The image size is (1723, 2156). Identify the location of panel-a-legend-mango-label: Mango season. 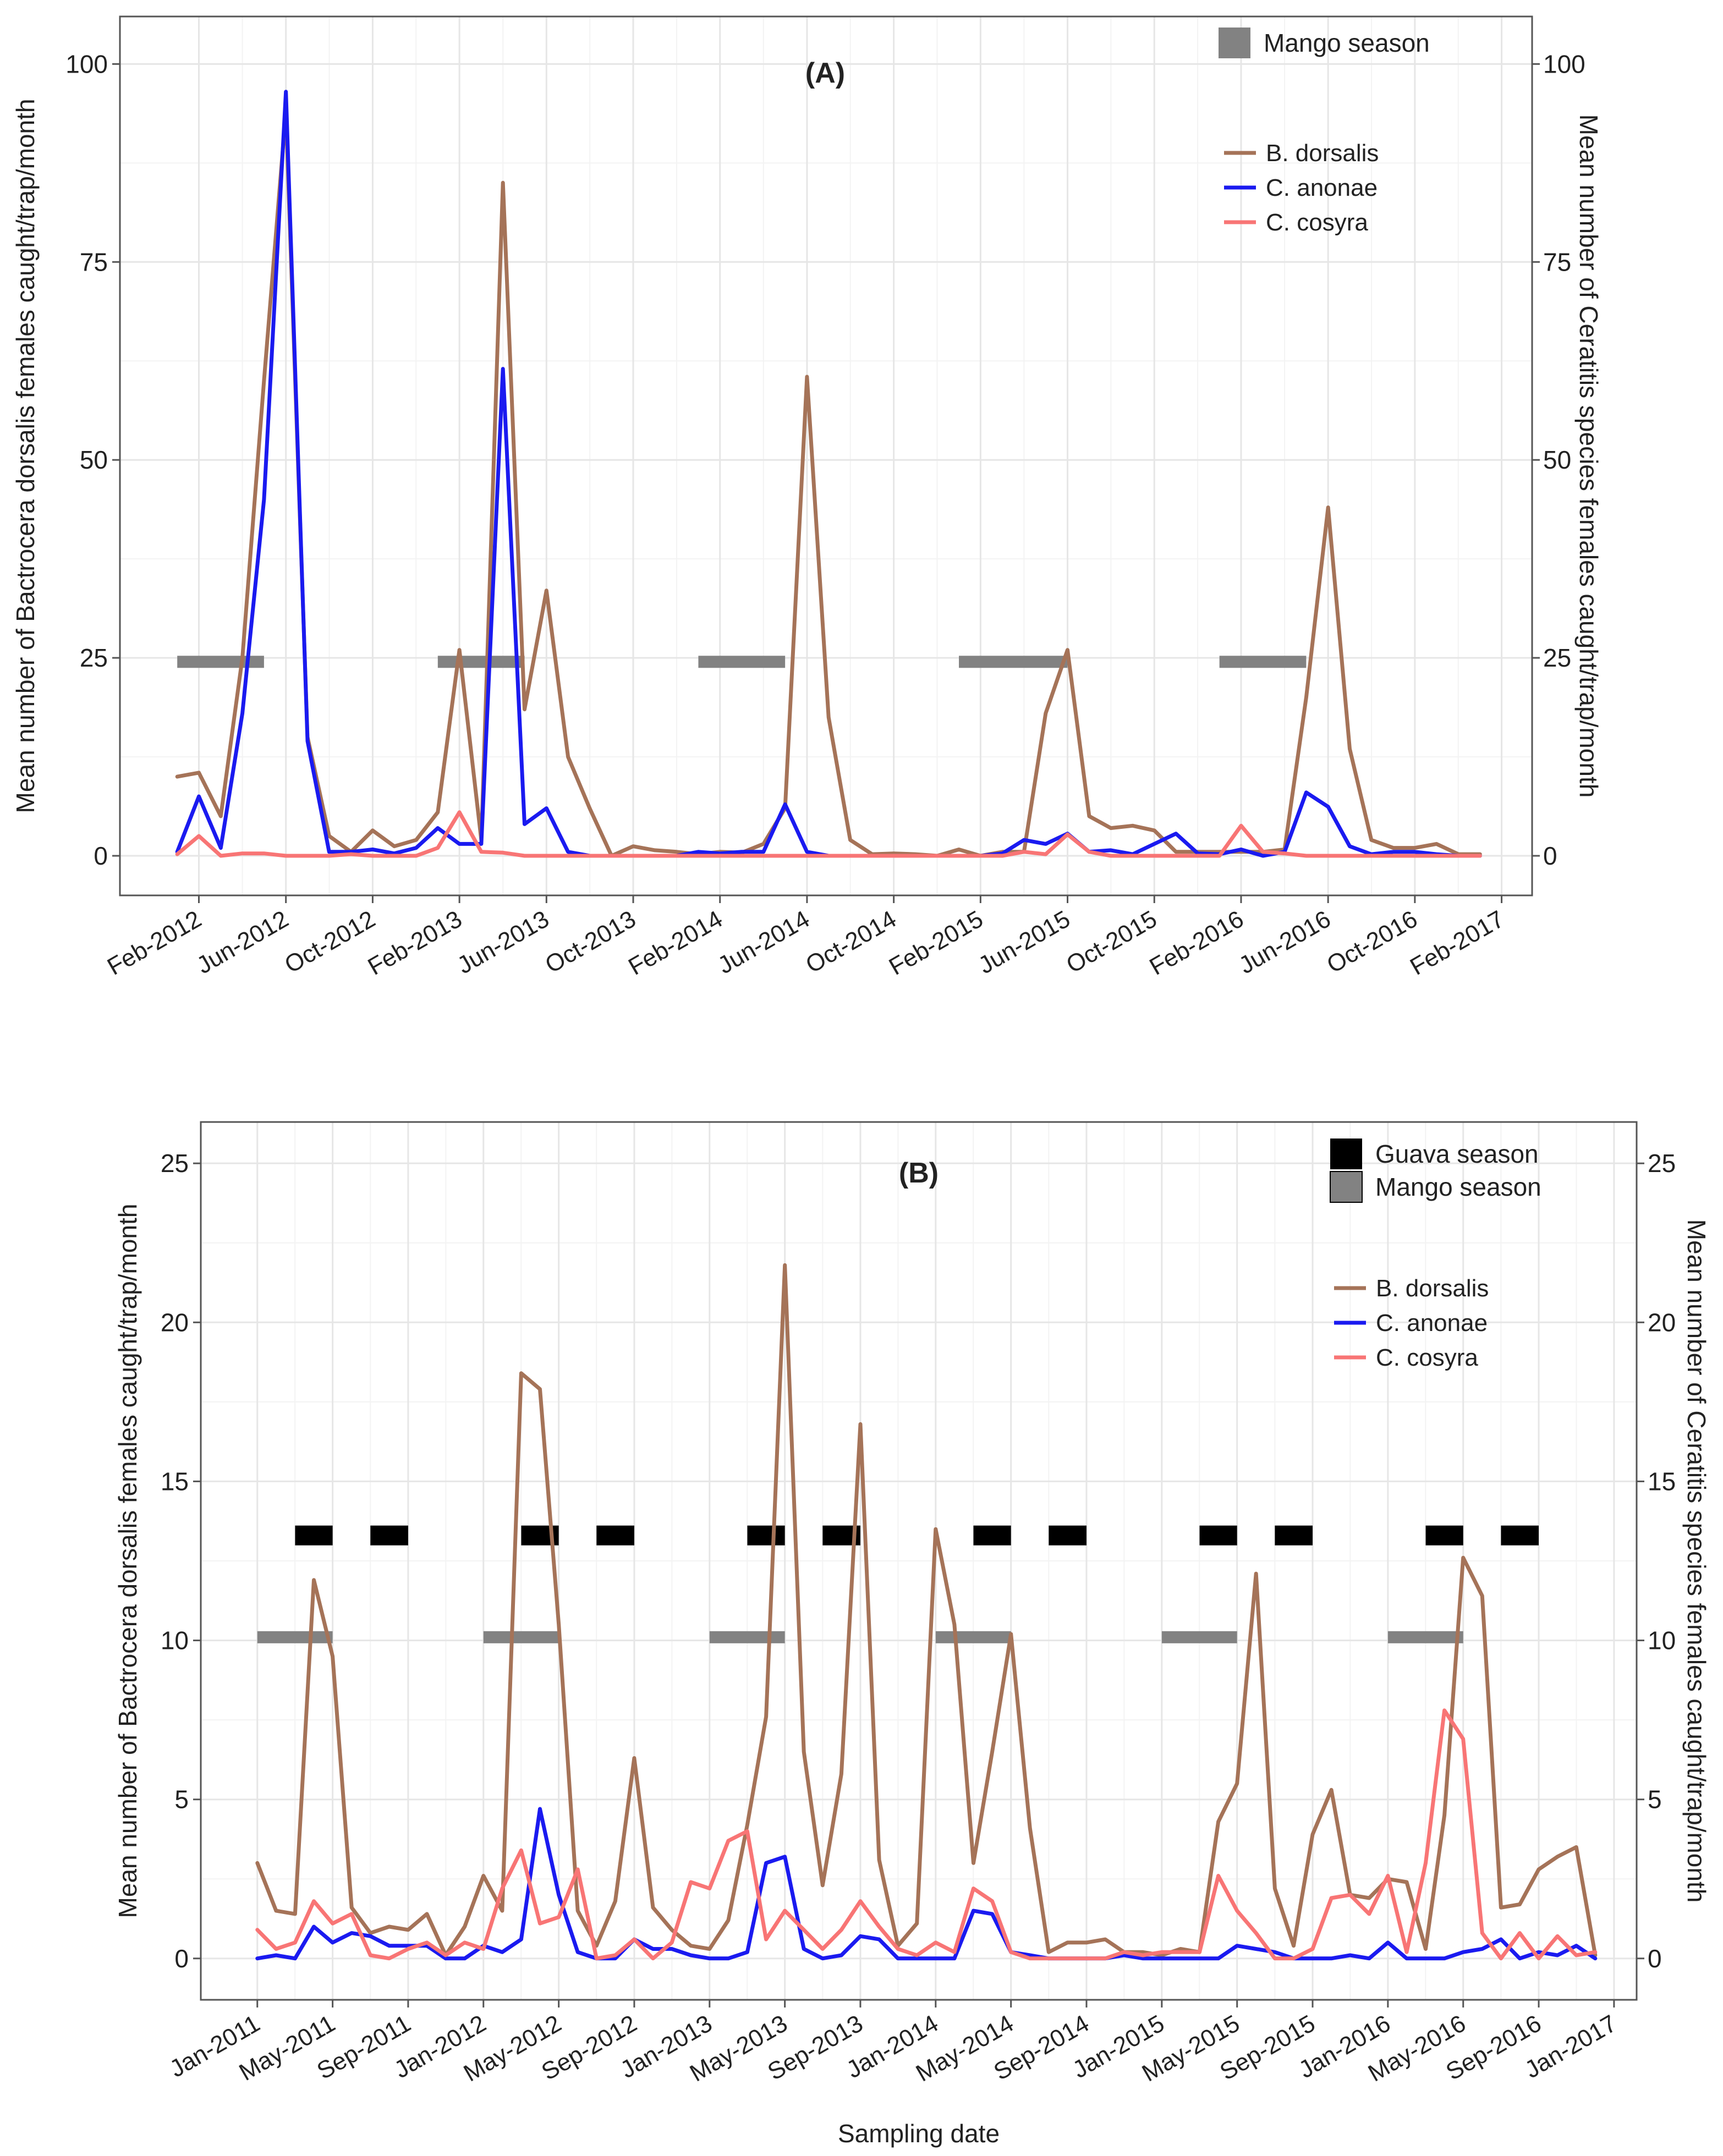
(1347, 43).